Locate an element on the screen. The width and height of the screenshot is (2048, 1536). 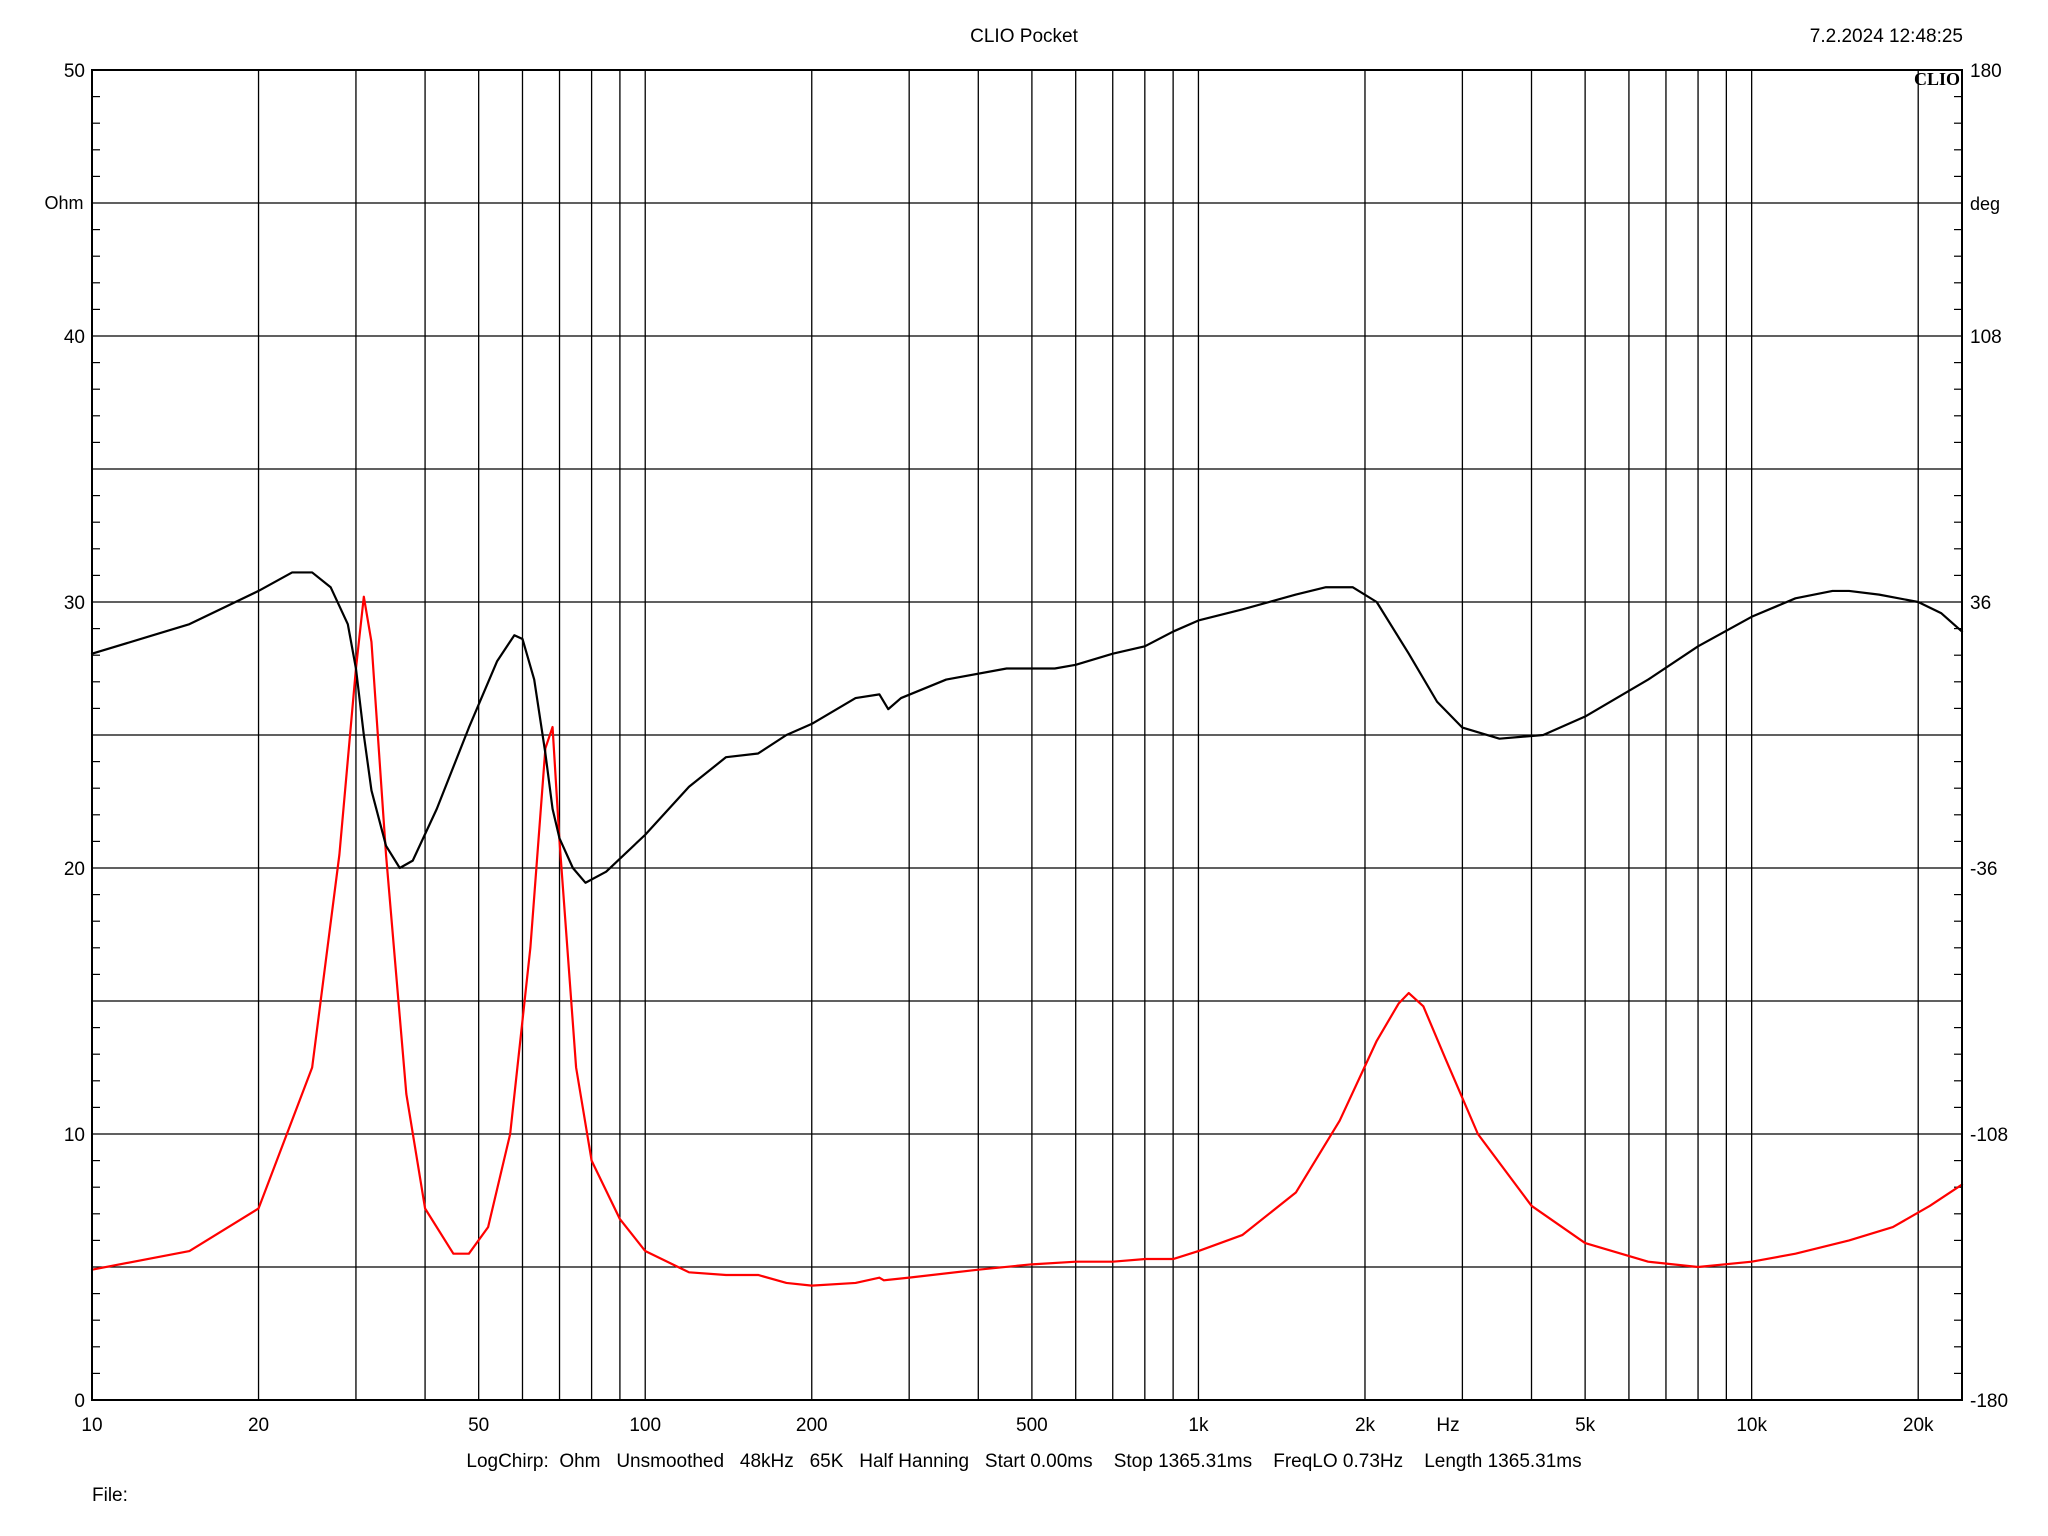
x-tick-label: 500 is located at coordinates (1032, 1425).